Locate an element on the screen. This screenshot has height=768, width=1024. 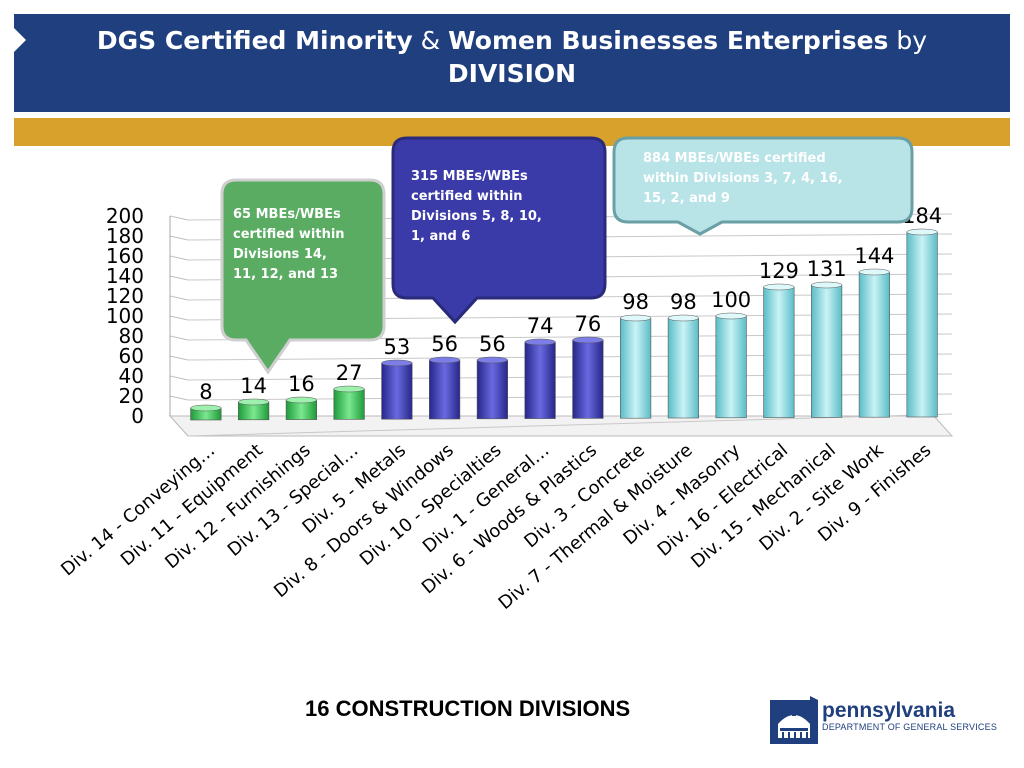
y-tick-label: 180 is located at coordinates (125, 236).